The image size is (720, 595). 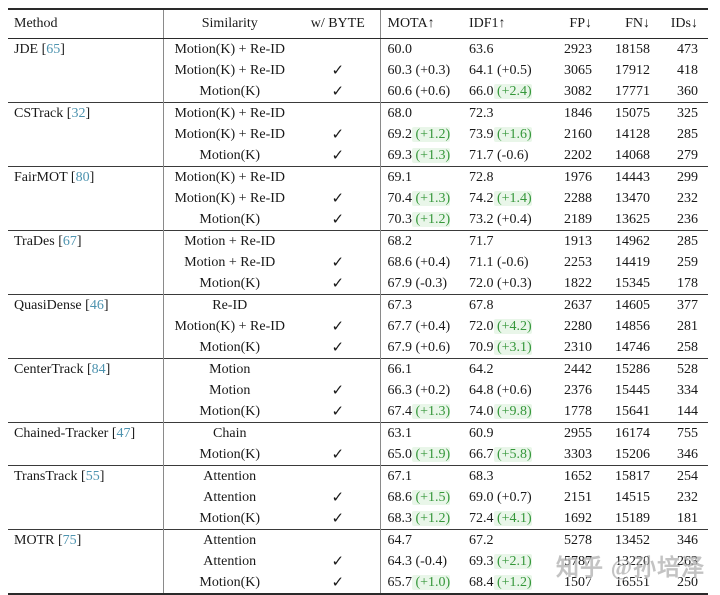 I want to click on fp-cell: 2288, so click(x=578, y=198).